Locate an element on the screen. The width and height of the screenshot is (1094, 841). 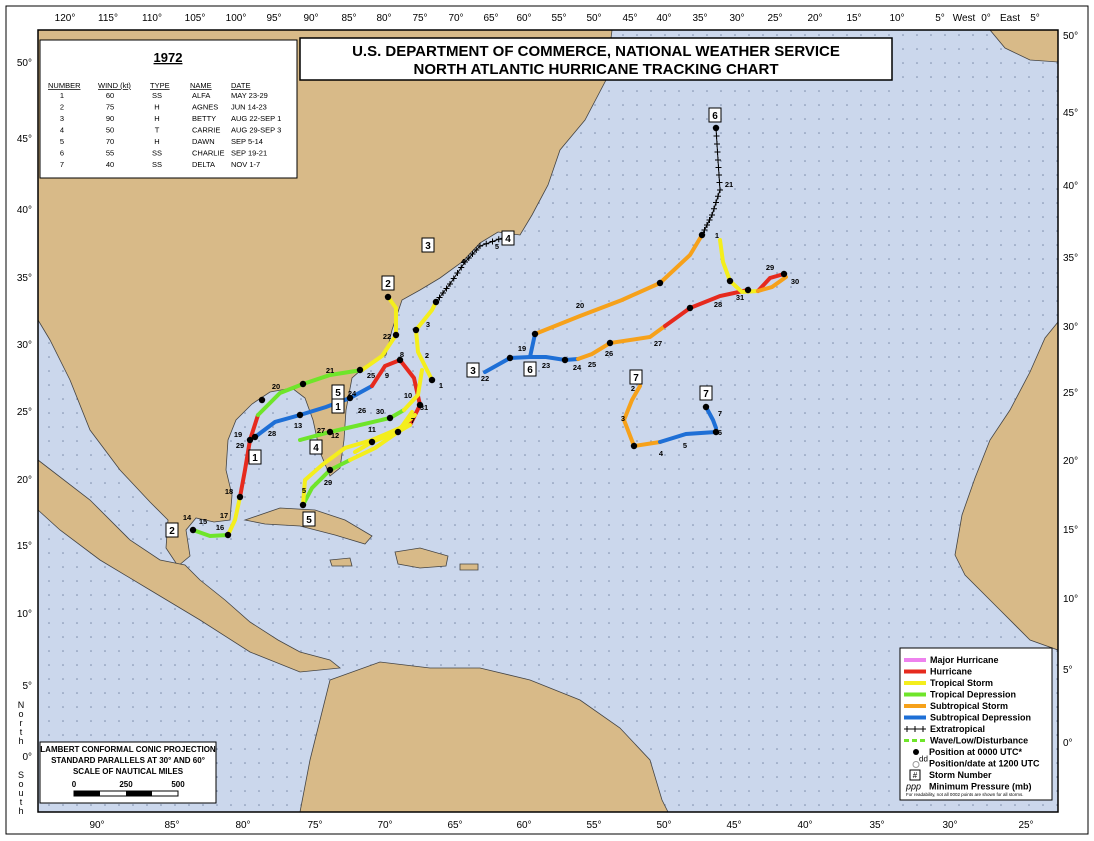
lat-label: 5° is located at coordinates (1068, 670).